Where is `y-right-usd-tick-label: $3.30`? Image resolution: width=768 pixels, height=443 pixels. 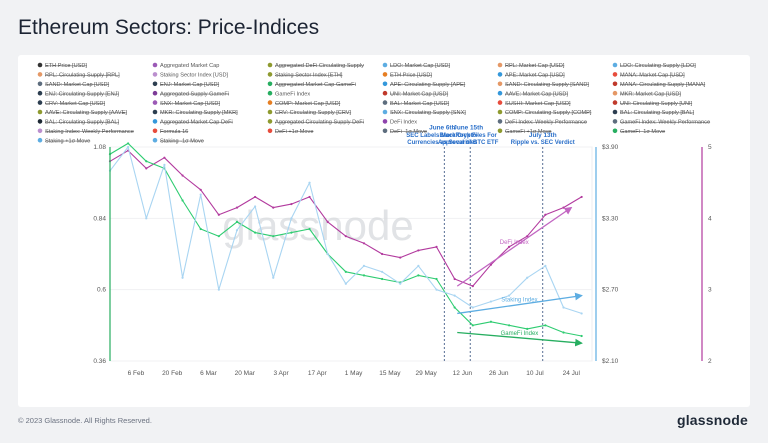
y-right-usd-tick-label: $3.30 is located at coordinates (610, 218).